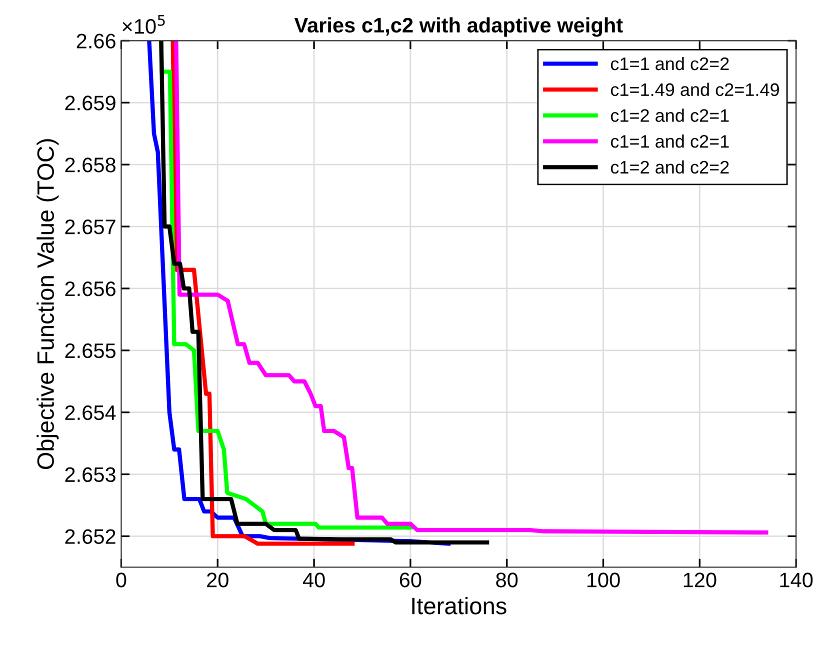 This screenshot has height=646, width=819. What do you see at coordinates (90, 412) in the screenshot?
I see `y-tick-label: 2.654` at bounding box center [90, 412].